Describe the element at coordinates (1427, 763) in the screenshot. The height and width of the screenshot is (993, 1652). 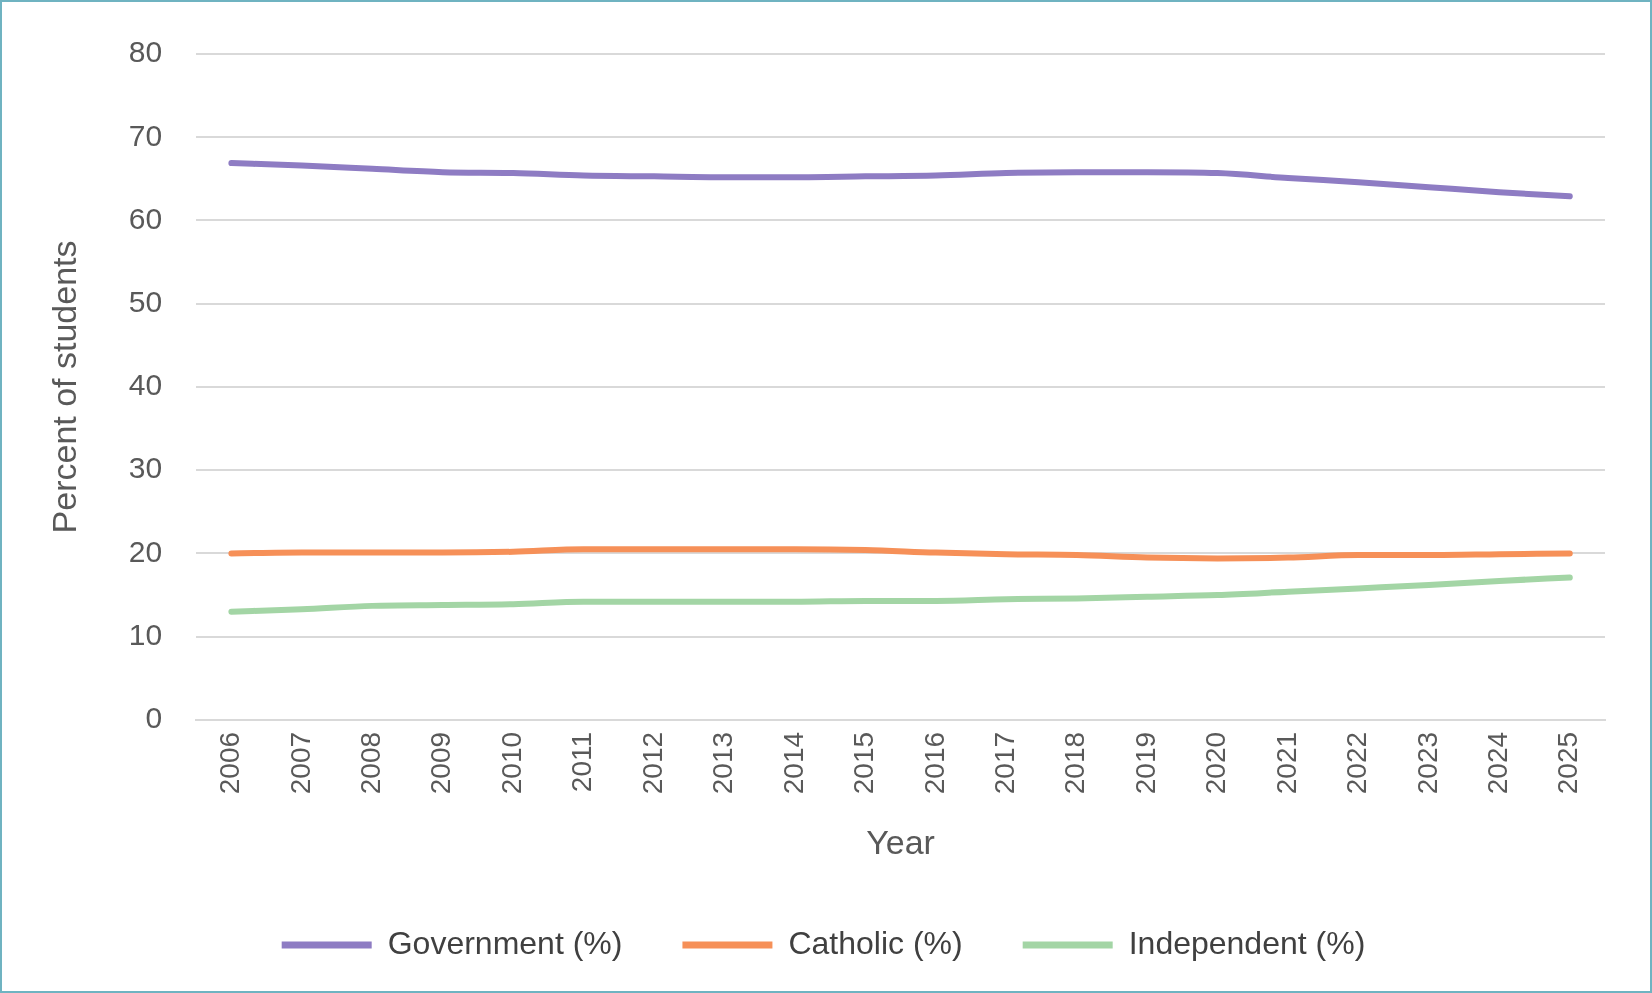
I see `x-tick-label: 2023` at that location.